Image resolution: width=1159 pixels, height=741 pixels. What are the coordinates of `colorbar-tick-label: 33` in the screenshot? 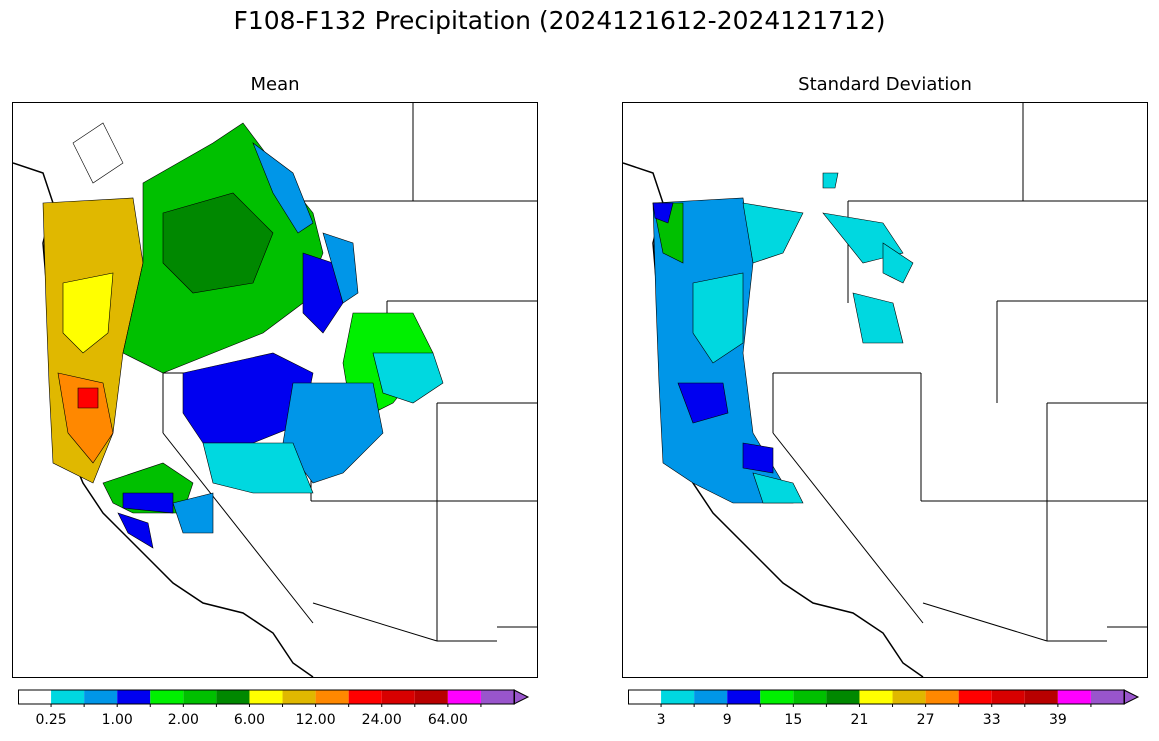 It's located at (991, 720).